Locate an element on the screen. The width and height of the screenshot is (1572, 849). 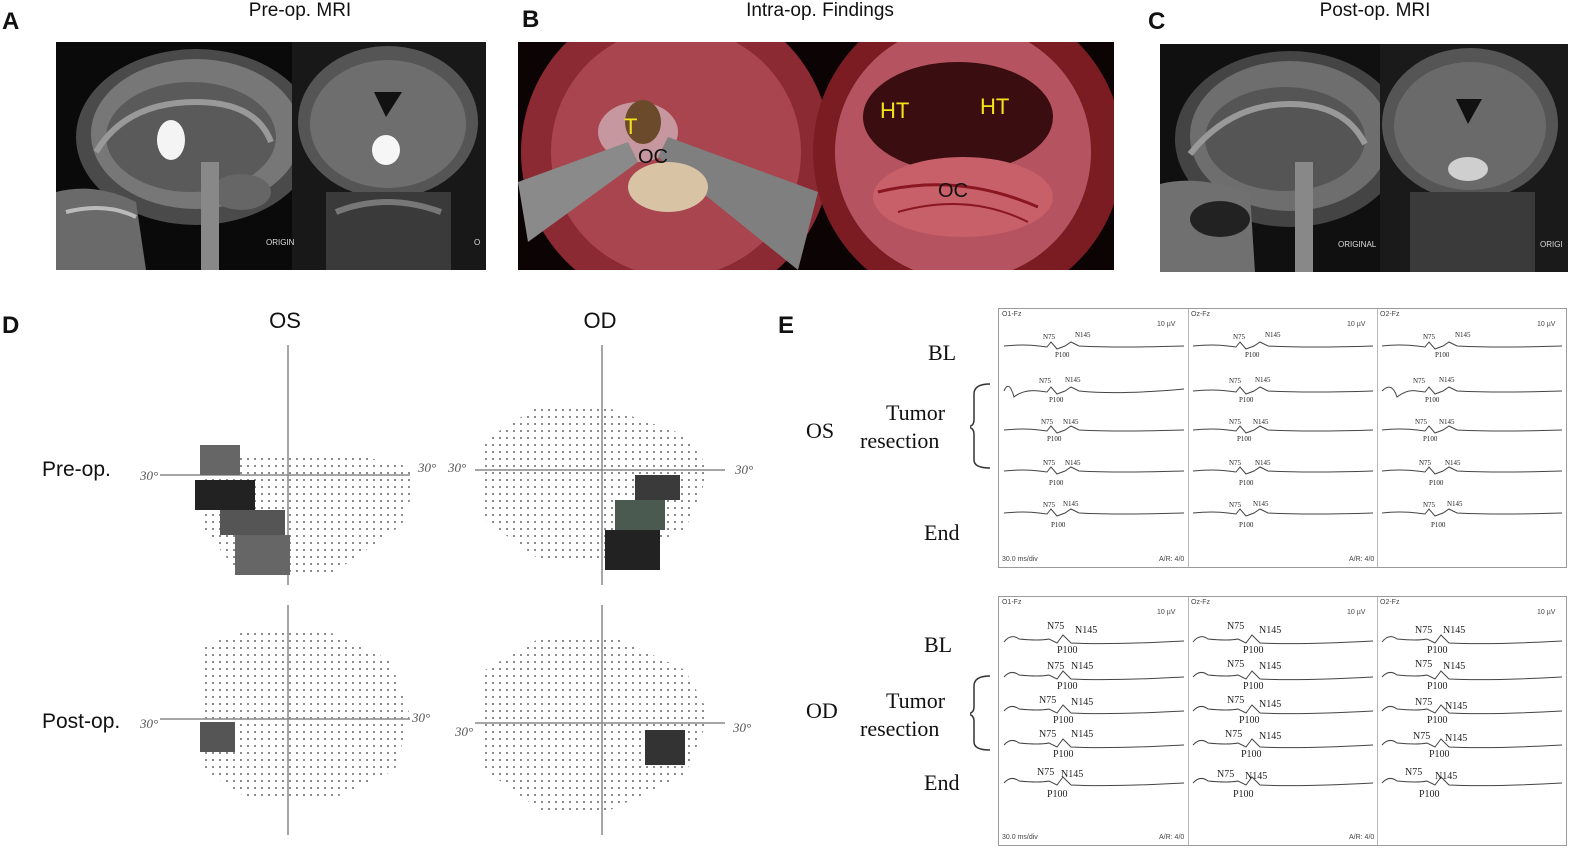
vf-deg-od-post-right: 30° is located at coordinates (742, 727).